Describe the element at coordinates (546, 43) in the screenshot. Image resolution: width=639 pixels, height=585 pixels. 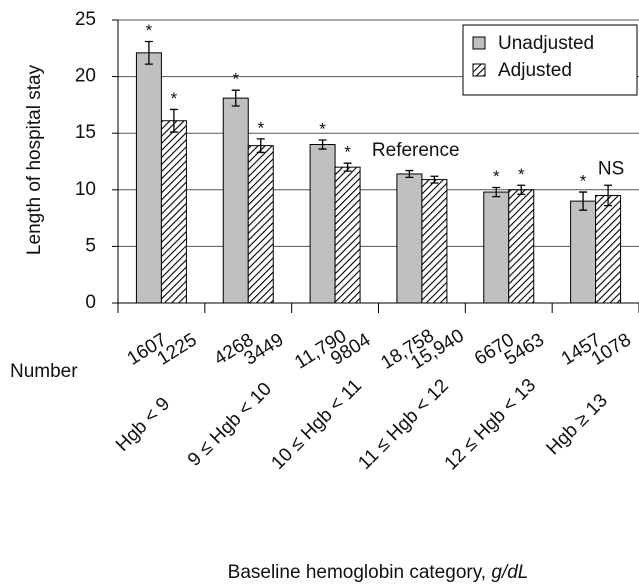
I see `legend-label: Unadjusted` at that location.